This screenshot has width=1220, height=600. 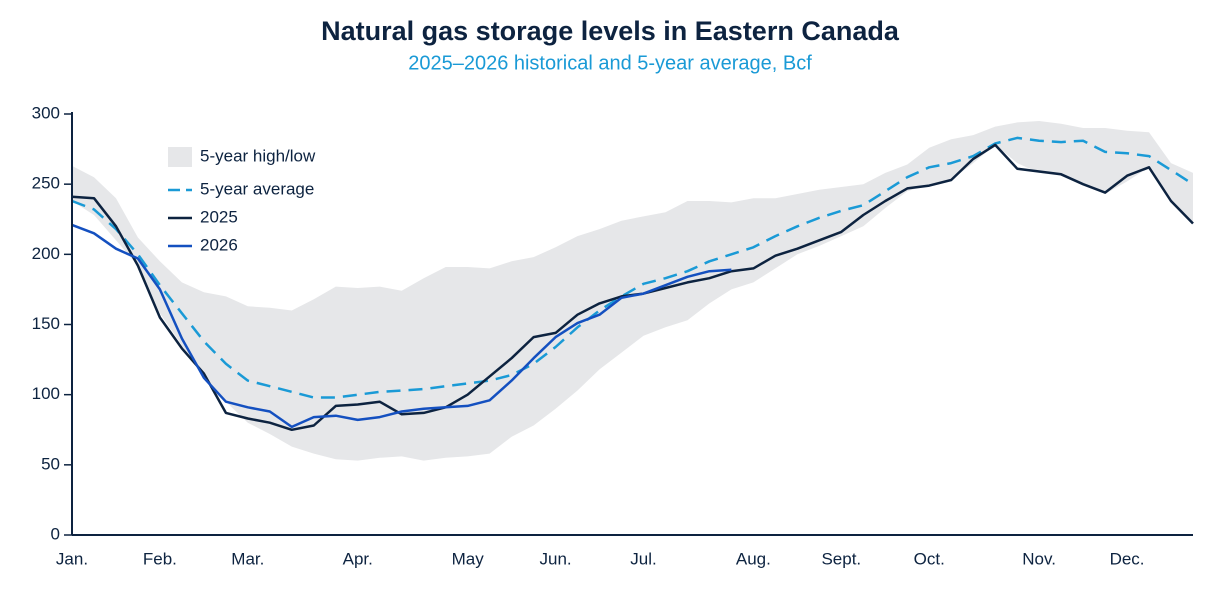 What do you see at coordinates (55, 533) in the screenshot?
I see `y-tick-label: 0` at bounding box center [55, 533].